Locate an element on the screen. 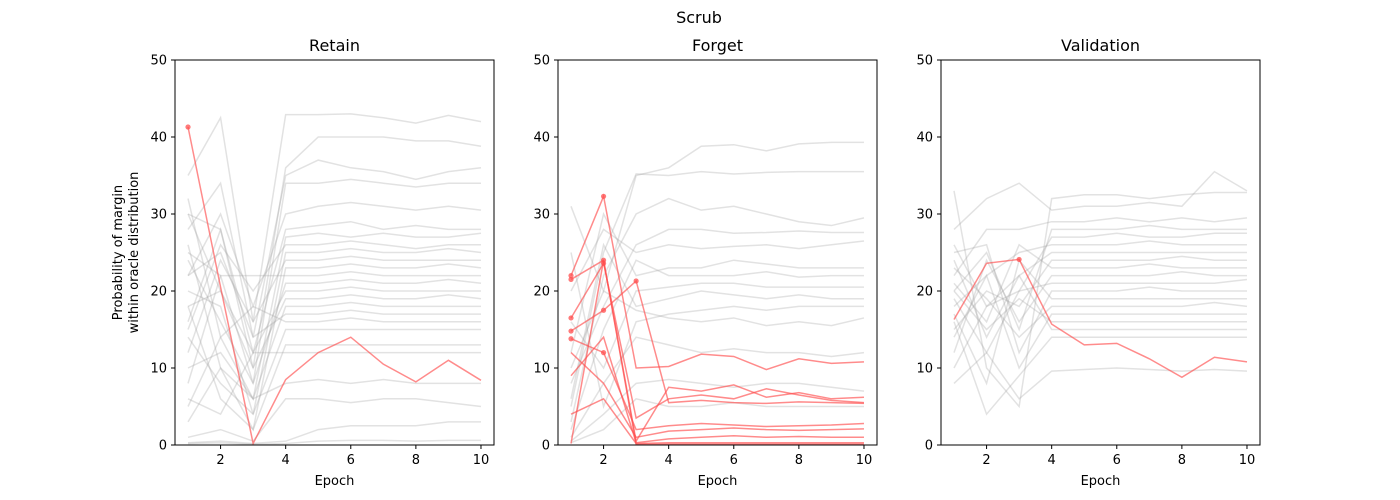 The height and width of the screenshot is (500, 1400). y-tick-label: 30 is located at coordinates (541, 215).